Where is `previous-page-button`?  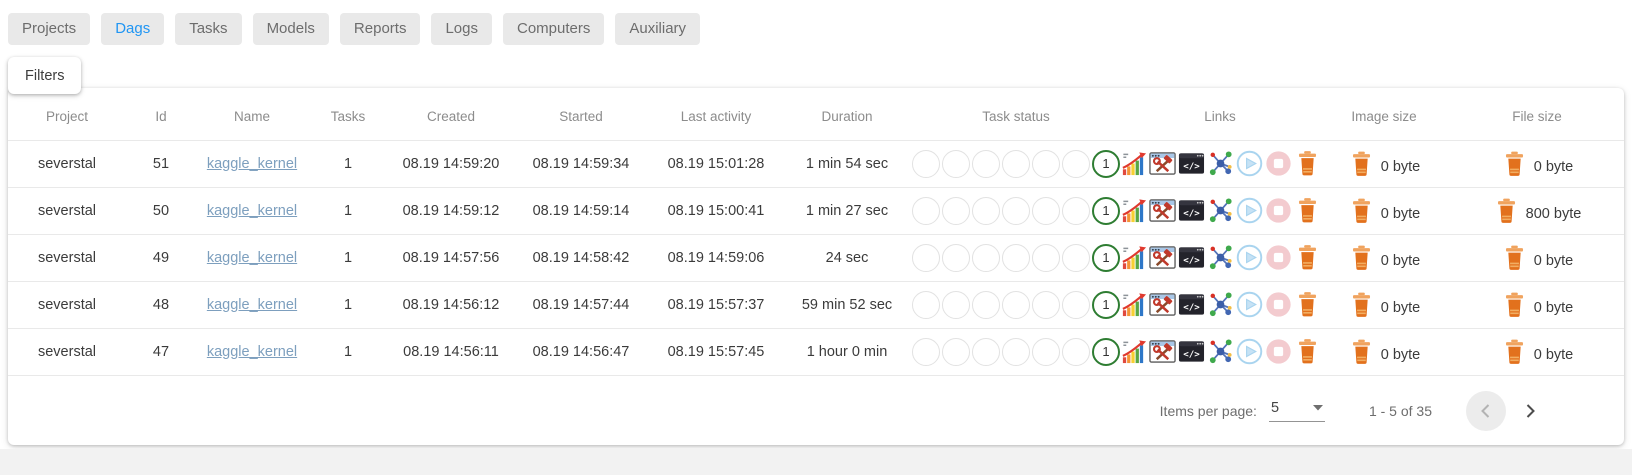 previous-page-button is located at coordinates (1486, 411).